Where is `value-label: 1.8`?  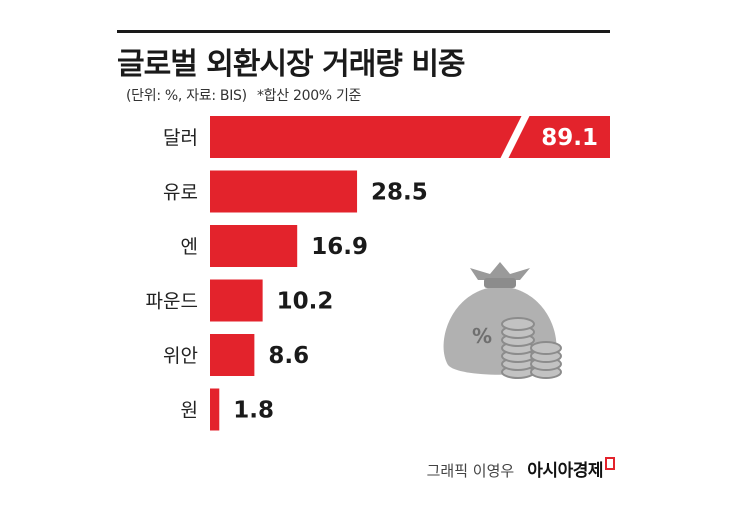 value-label: 1.8 is located at coordinates (253, 411).